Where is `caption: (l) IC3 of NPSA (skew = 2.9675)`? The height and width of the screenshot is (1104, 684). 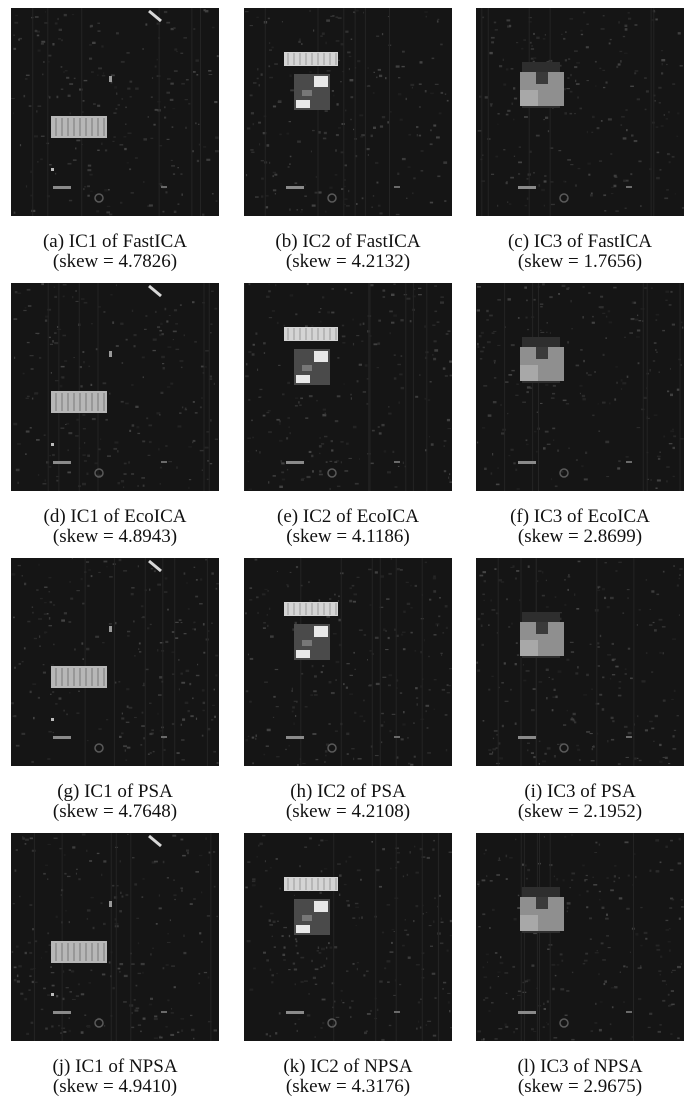 caption: (l) IC3 of NPSA (skew = 2.9675) is located at coordinates (575, 1077).